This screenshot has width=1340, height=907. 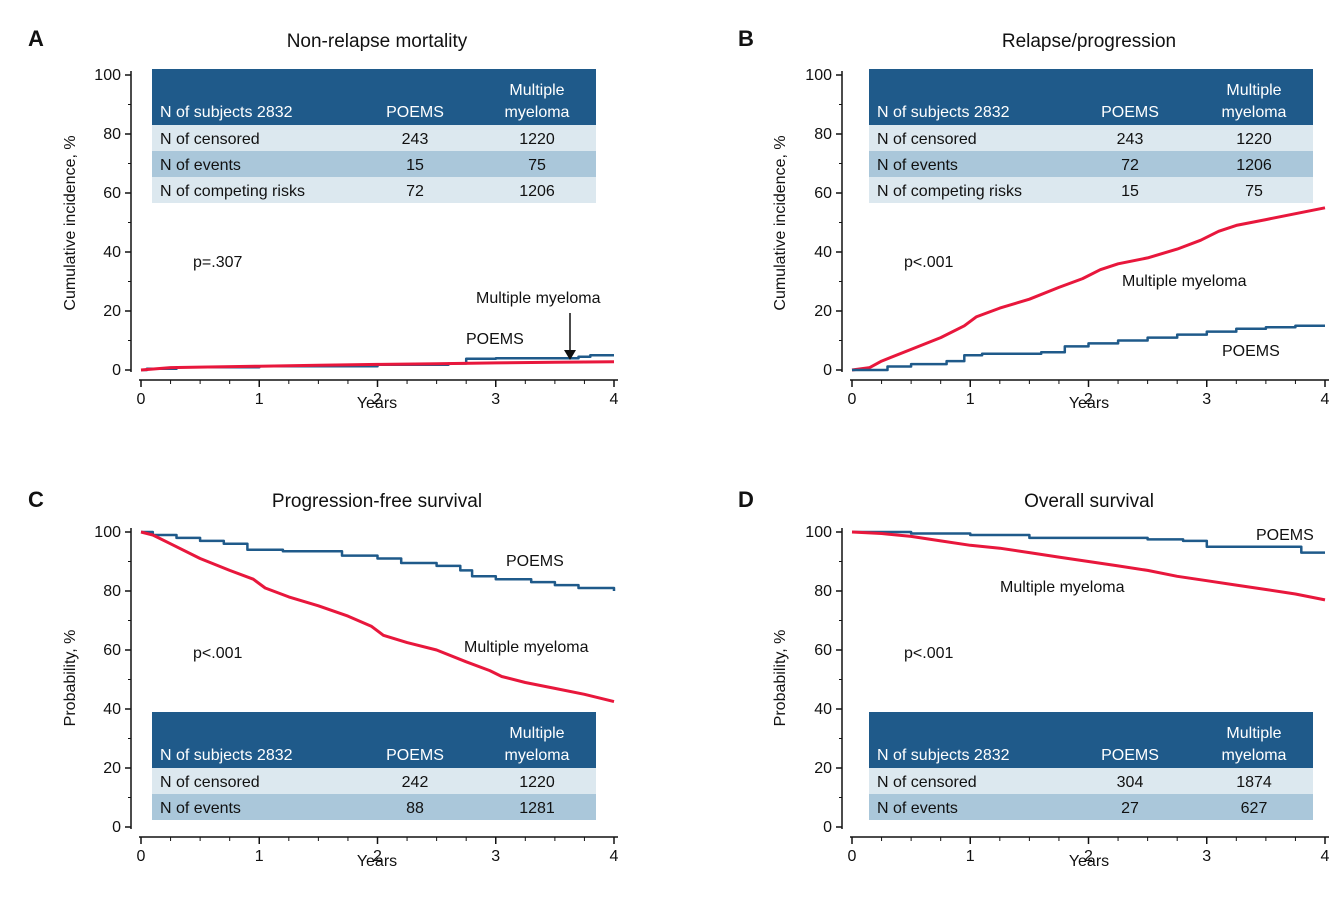 What do you see at coordinates (1088, 289) in the screenshot?
I see `panel-b-curves` at bounding box center [1088, 289].